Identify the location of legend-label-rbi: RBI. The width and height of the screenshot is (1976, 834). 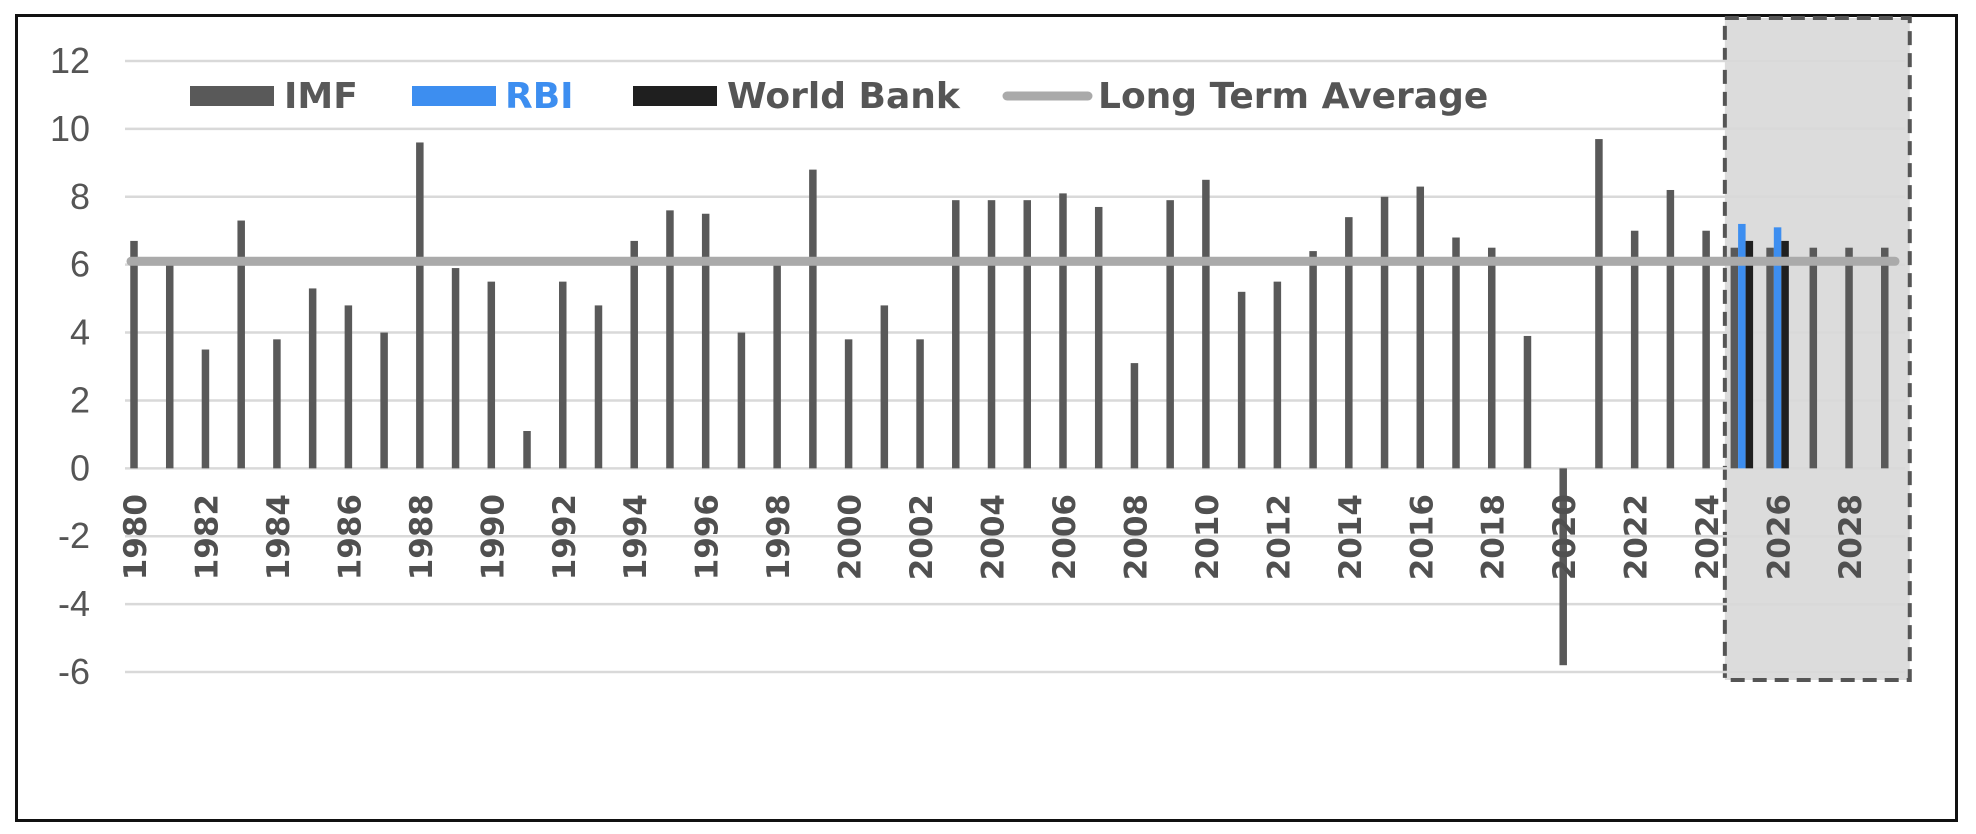
(539, 96).